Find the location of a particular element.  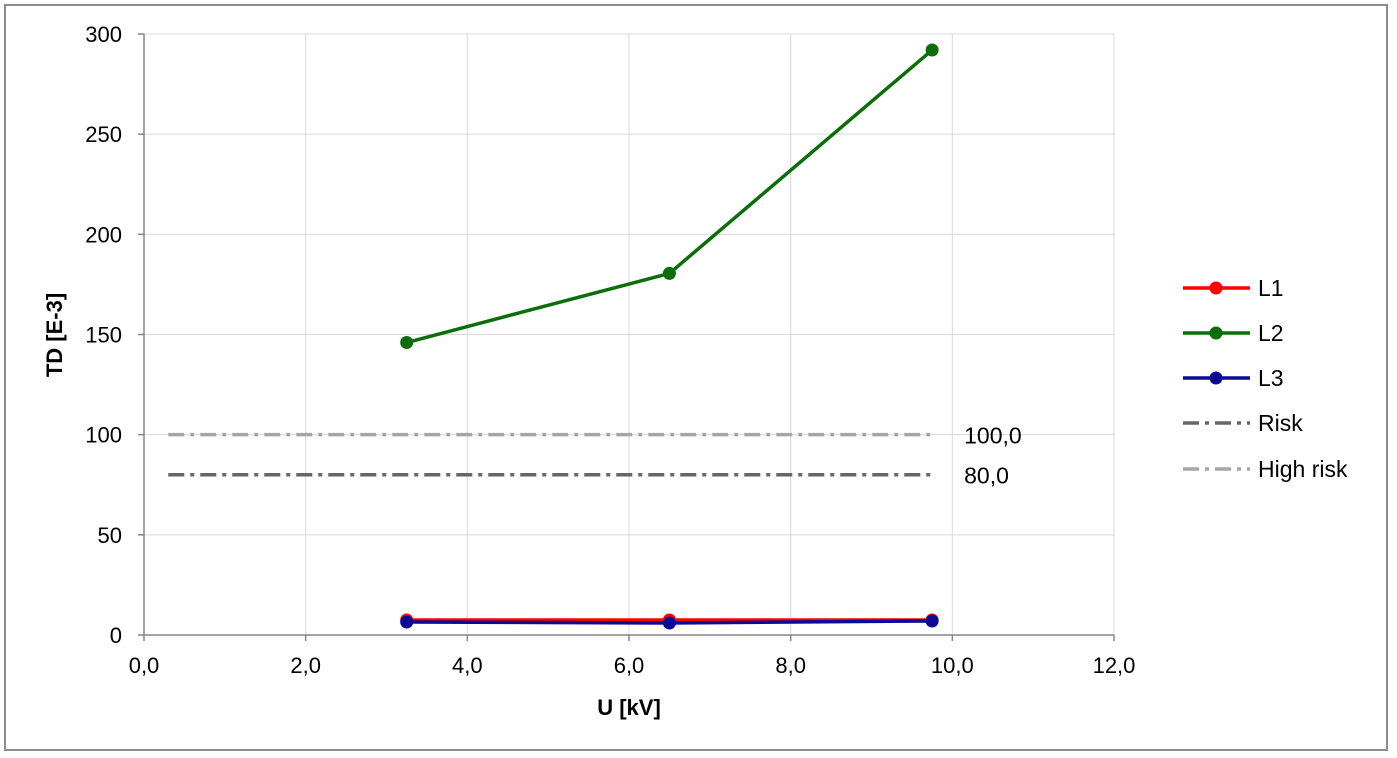

x-tick-labels: 0,0 2,0 4,0 6,0 8,0 10,0 12,0 is located at coordinates (632, 665).